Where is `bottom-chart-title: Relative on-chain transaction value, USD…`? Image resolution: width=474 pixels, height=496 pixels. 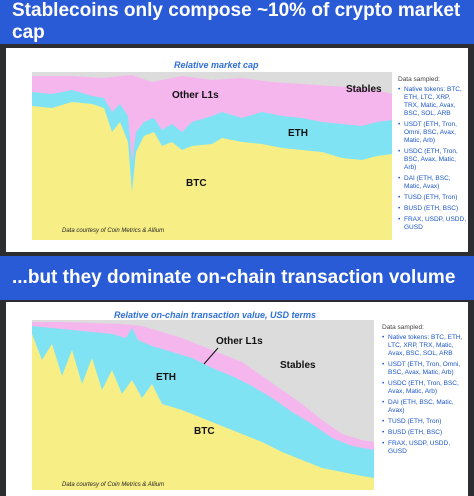
bottom-chart-title: Relative on-chain transaction value, USD… is located at coordinates (215, 315).